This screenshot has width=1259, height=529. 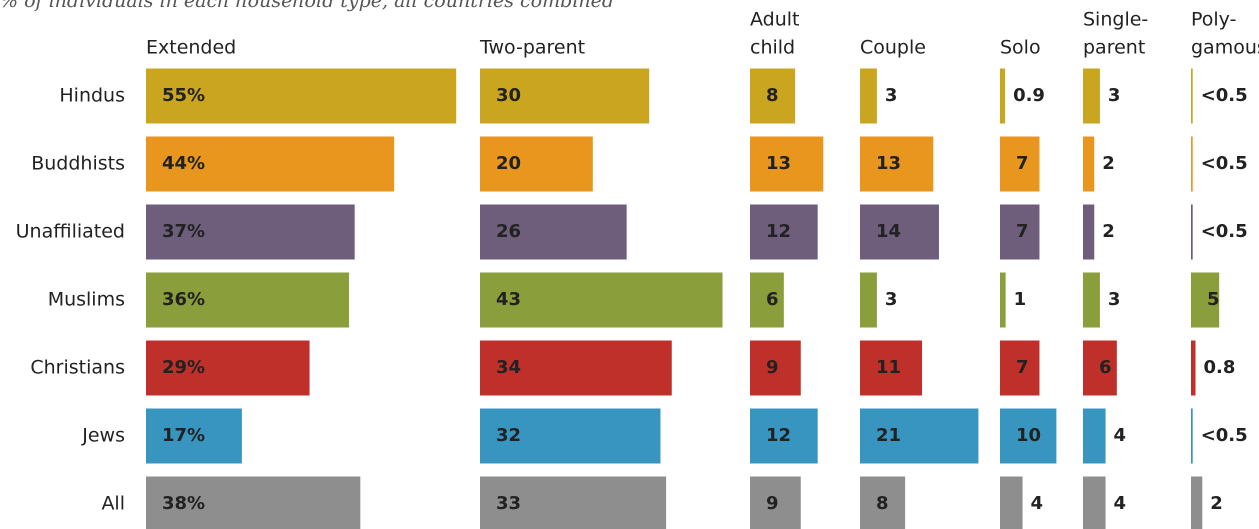 What do you see at coordinates (1114, 48) in the screenshot?
I see `column-header: parent` at bounding box center [1114, 48].